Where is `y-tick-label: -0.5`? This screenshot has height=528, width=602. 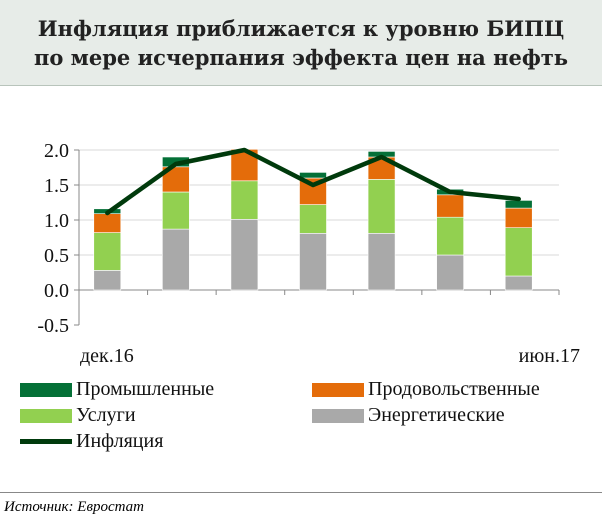 y-tick-label: -0.5 is located at coordinates (53, 326).